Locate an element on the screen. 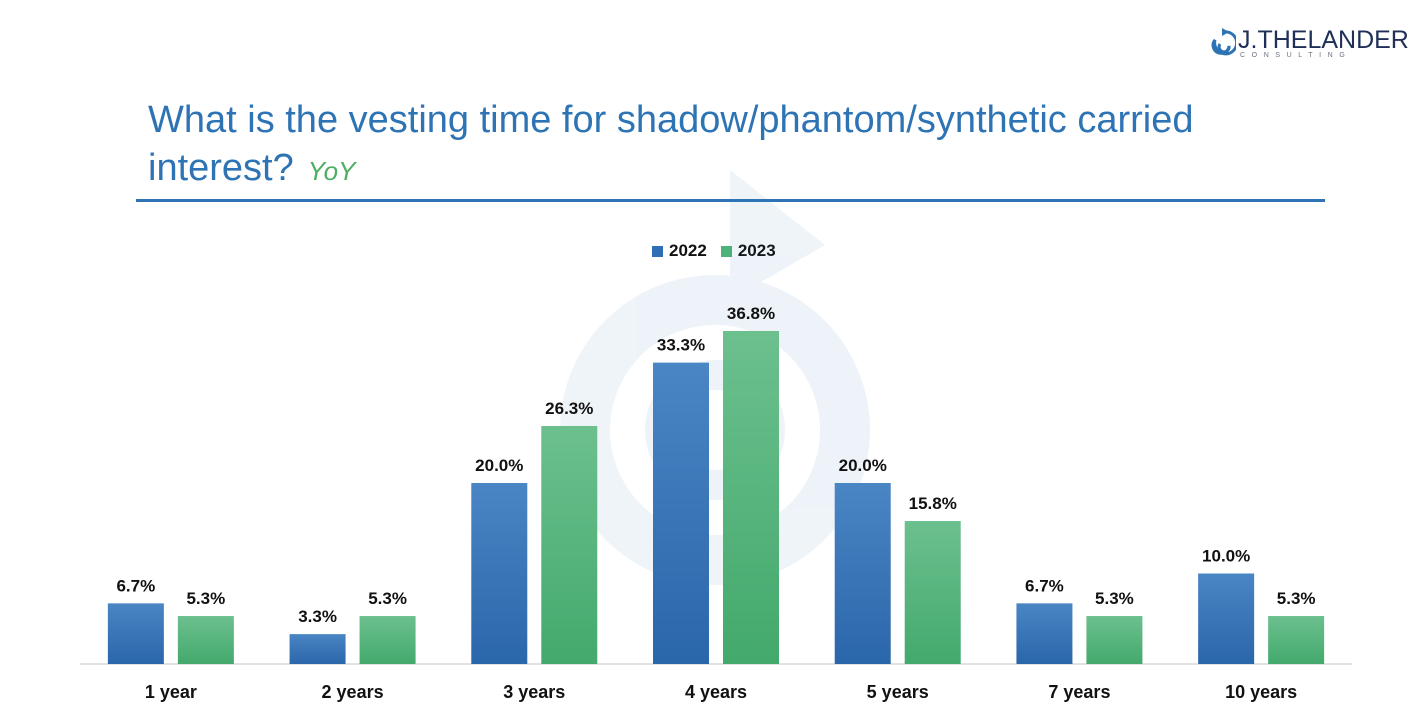 The width and height of the screenshot is (1420, 718). data-label-2023-5: 5.3% is located at coordinates (1114, 598).